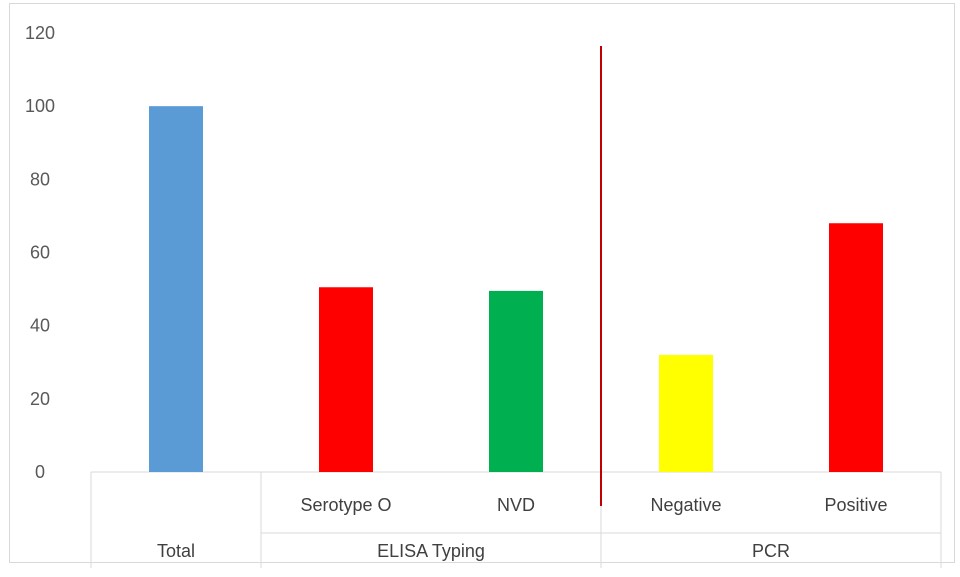 This screenshot has width=960, height=577. Describe the element at coordinates (516, 505) in the screenshot. I see `category-label: NVD` at that location.